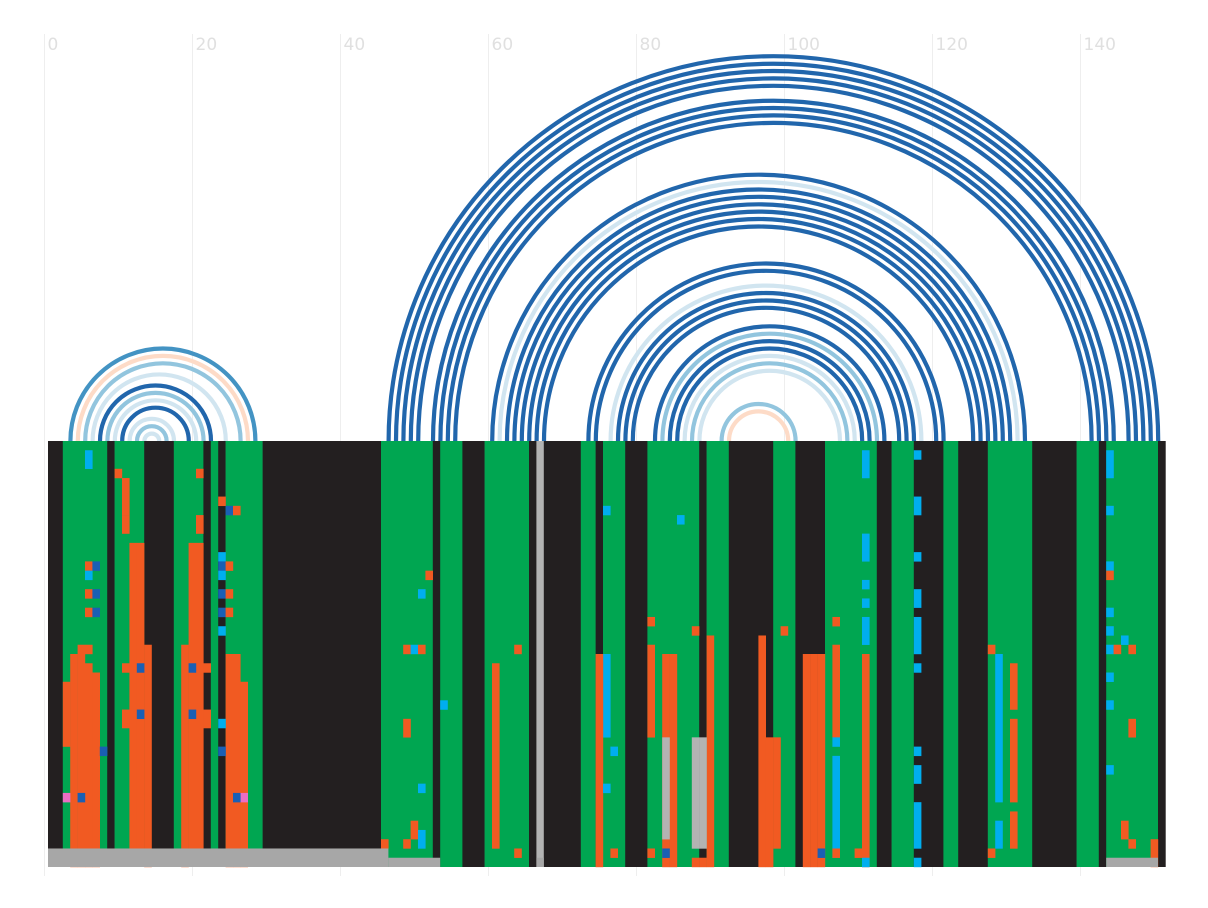 The height and width of the screenshot is (908, 1208). I want to click on alignment-cell-unknown, so click(666, 788).